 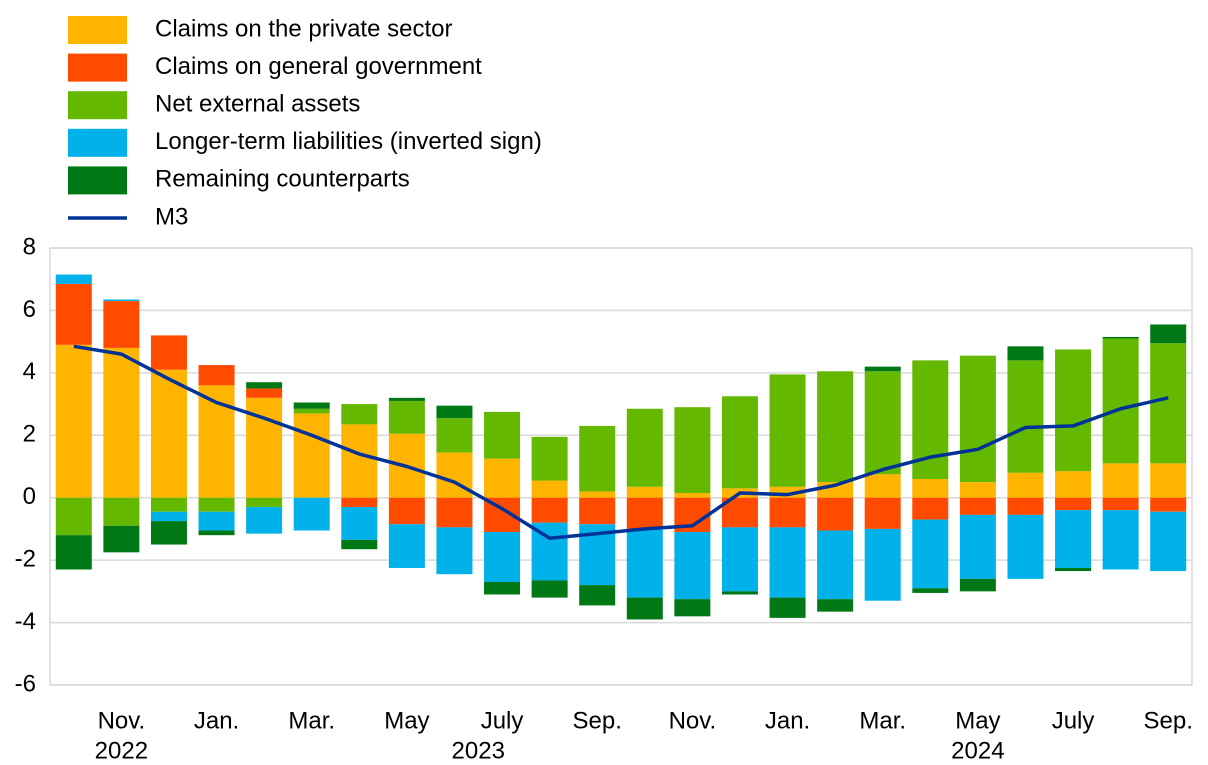 I want to click on legend-label: Claims on general government, so click(x=318, y=66).